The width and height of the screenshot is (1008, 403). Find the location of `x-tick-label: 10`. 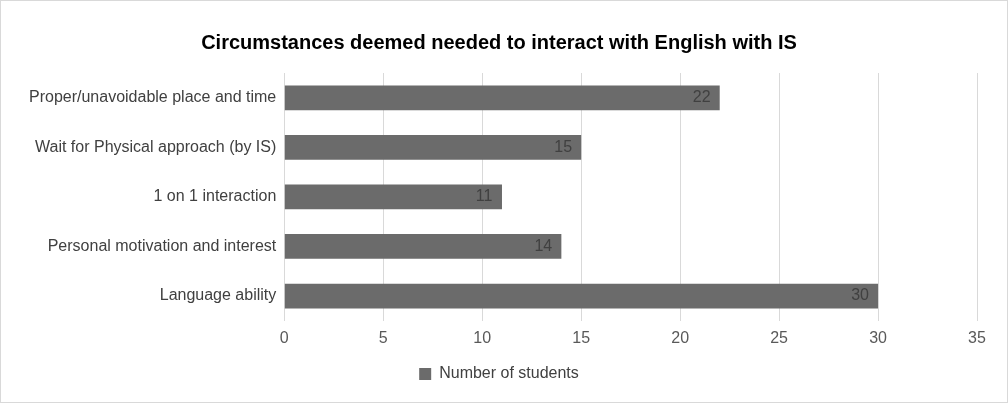

x-tick-label: 10 is located at coordinates (482, 337).